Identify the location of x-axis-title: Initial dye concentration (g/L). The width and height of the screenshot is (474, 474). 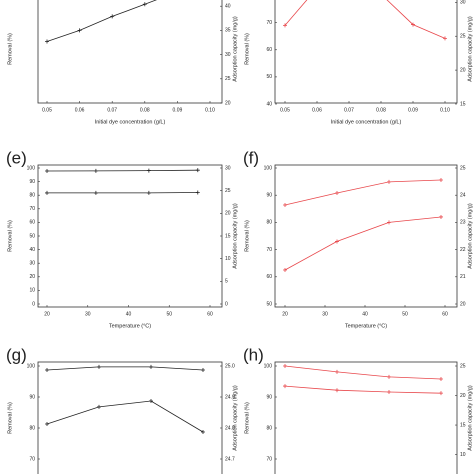
(130, 122).